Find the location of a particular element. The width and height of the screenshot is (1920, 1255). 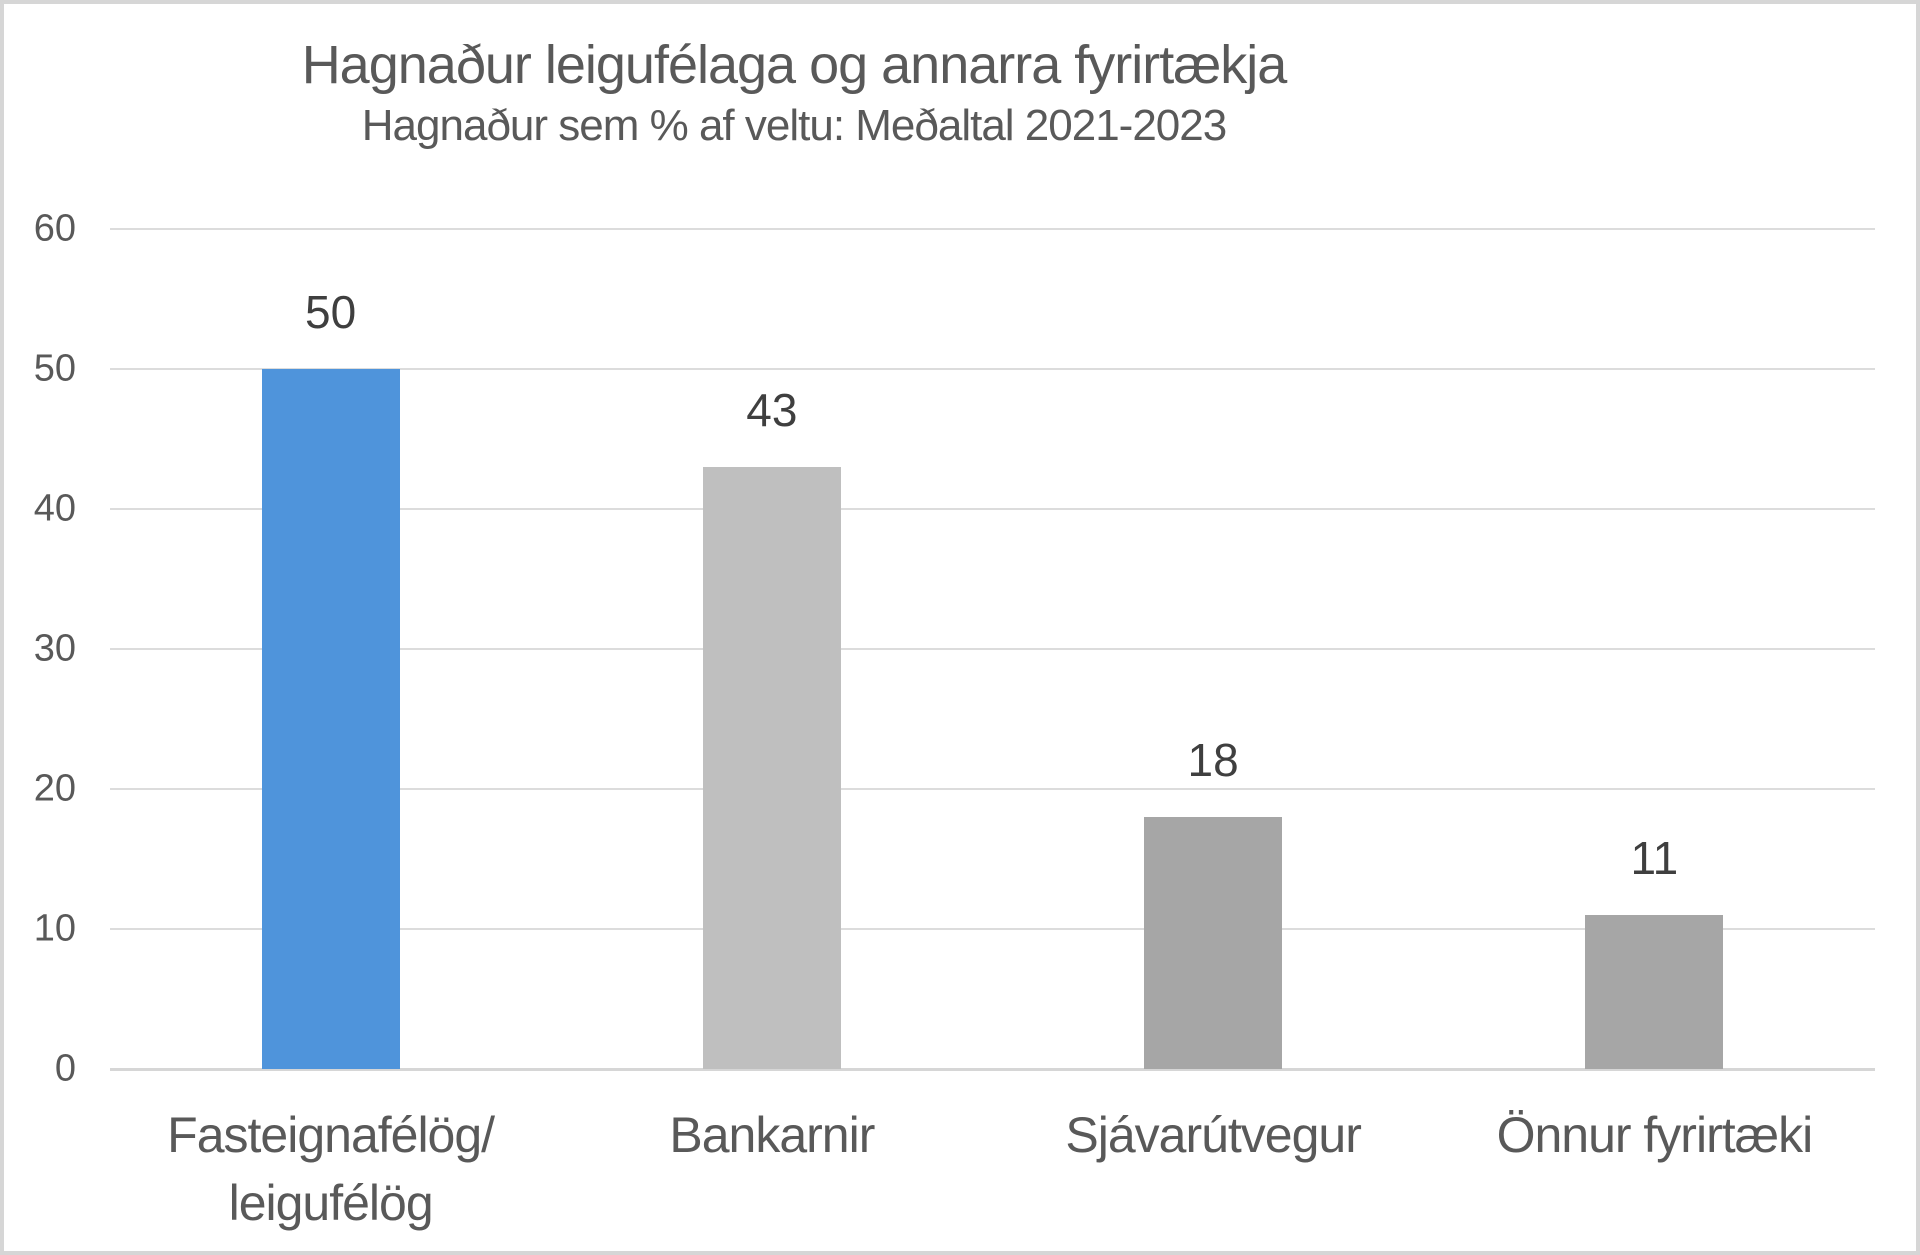

category-label: Fasteignafélög/leigufélög is located at coordinates (331, 1169).